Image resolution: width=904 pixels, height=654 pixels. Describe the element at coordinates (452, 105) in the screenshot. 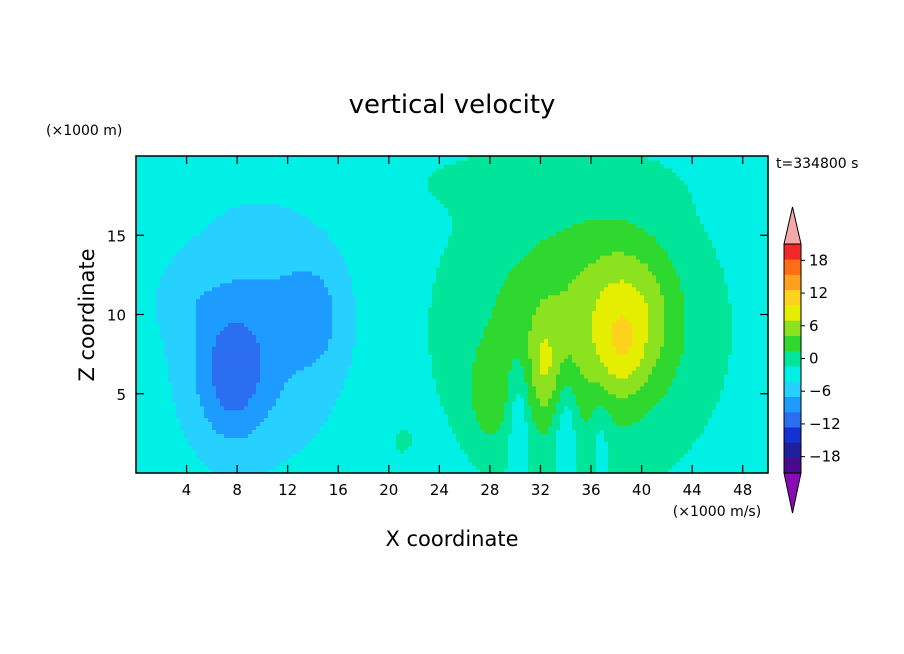

I see `chart-title: vertical velocity` at that location.